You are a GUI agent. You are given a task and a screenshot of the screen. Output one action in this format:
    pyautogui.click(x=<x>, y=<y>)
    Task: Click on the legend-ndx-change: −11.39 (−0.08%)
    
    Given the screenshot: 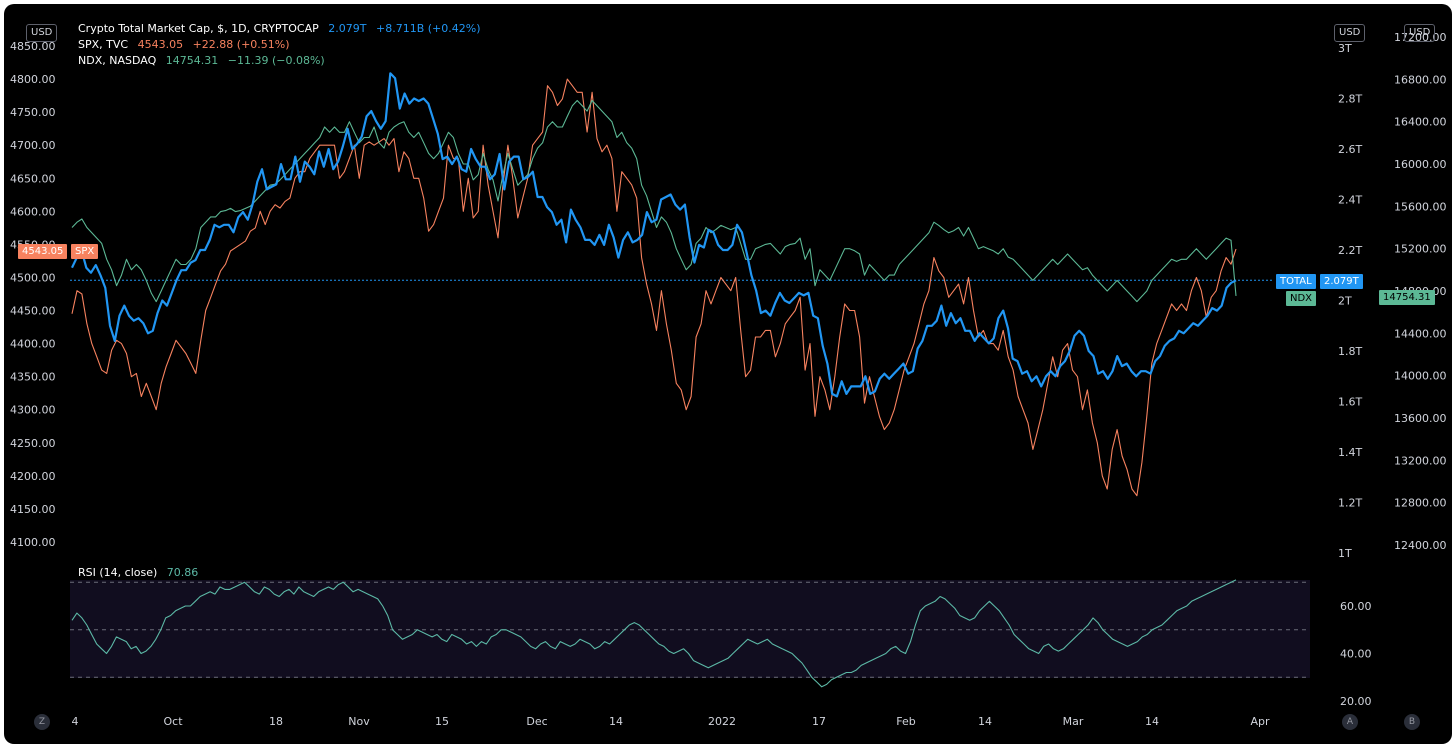 What is the action you would take?
    pyautogui.click(x=276, y=60)
    